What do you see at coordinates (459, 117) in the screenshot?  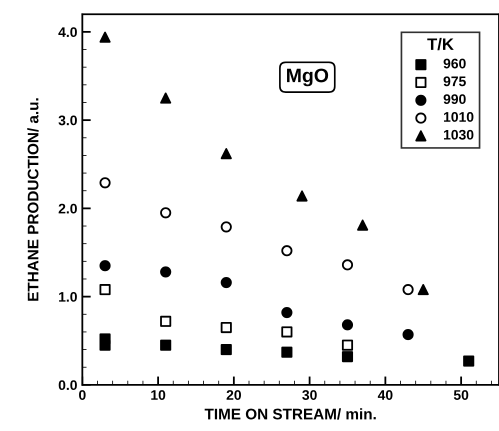 I see `legend-label: 1010` at bounding box center [459, 117].